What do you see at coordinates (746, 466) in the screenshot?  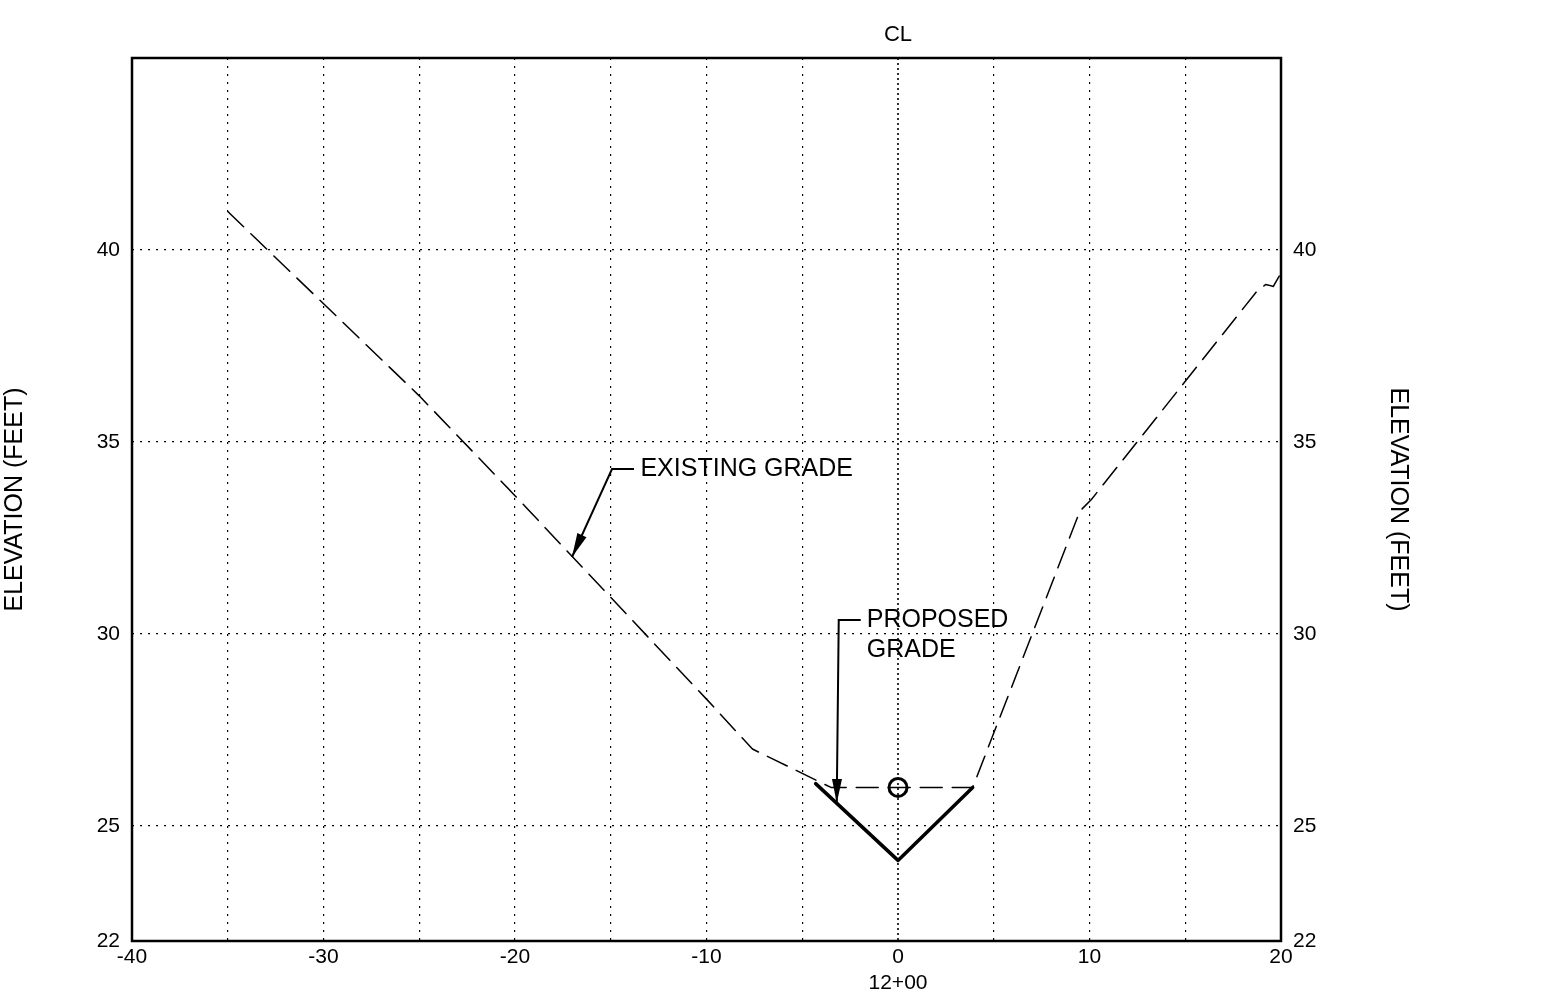 I see `annotation: EXISTING GRADE` at bounding box center [746, 466].